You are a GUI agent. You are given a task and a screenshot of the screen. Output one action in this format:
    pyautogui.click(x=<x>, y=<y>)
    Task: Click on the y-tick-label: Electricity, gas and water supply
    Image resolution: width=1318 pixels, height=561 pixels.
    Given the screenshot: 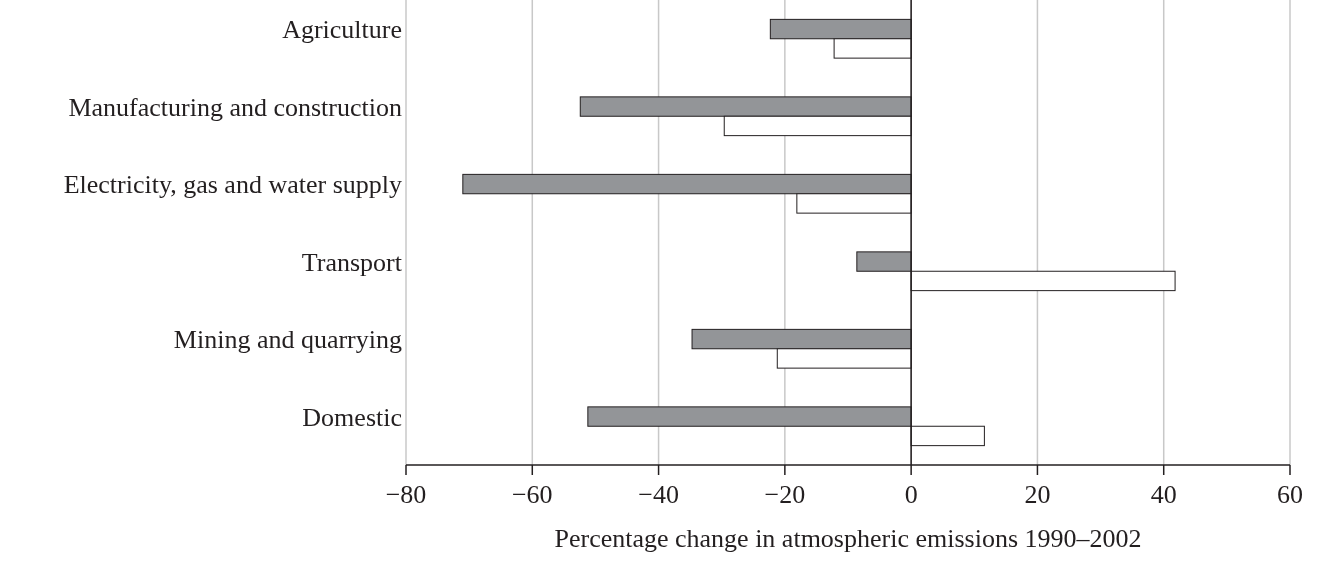 What is the action you would take?
    pyautogui.click(x=232, y=185)
    